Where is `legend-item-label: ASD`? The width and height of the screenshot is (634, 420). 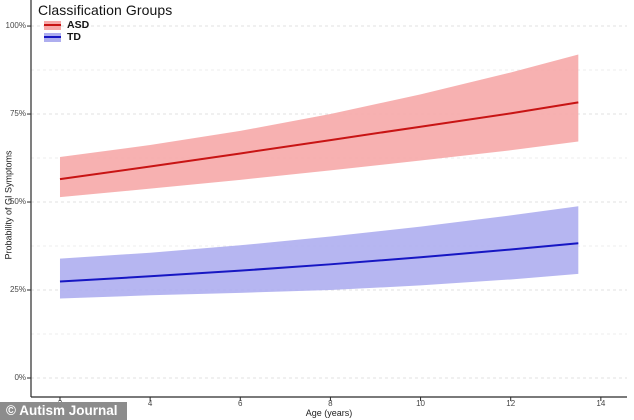
legend-item-label: ASD is located at coordinates (78, 25).